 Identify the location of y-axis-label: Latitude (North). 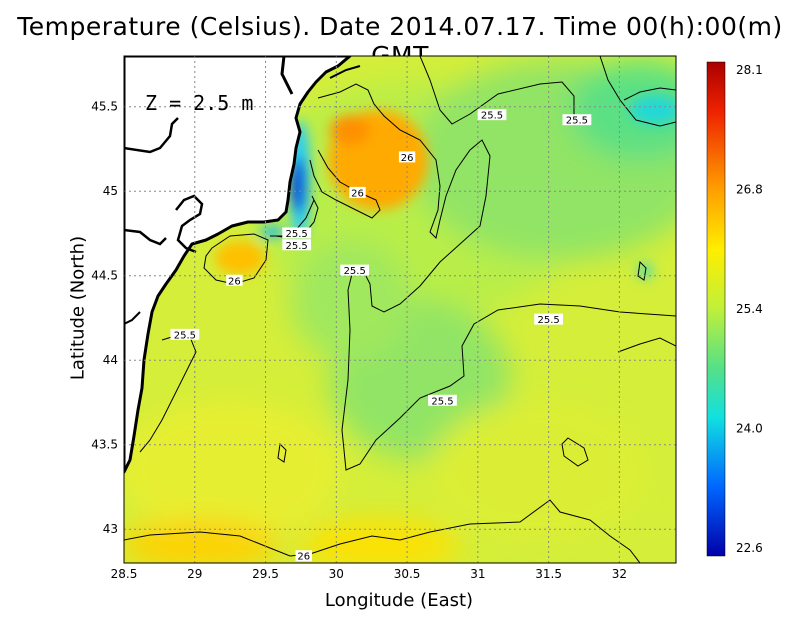
(78, 308).